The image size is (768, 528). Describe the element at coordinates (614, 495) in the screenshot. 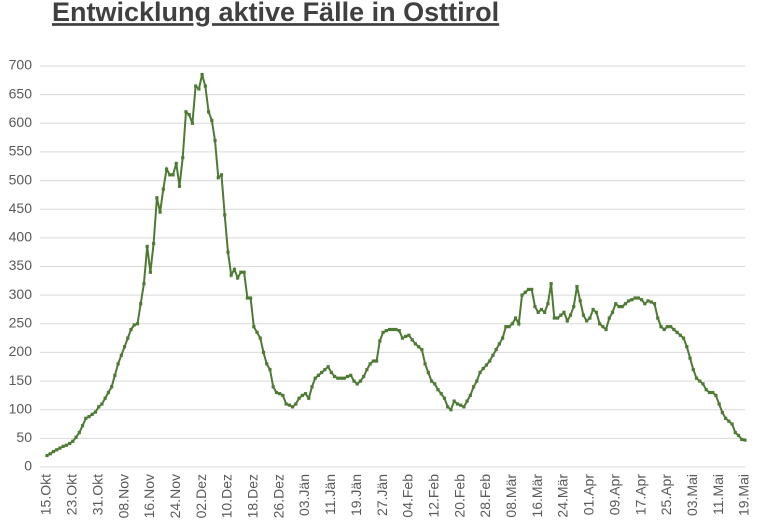

I see `x-tick-label: 09.Apr` at that location.